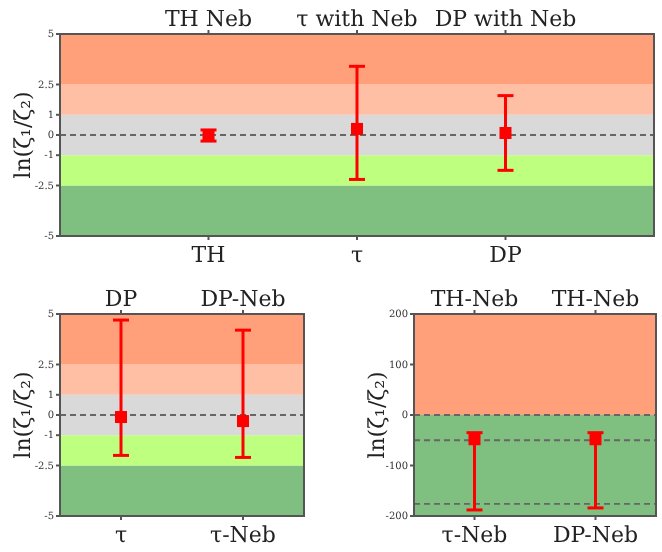 Image resolution: width=662 pixels, height=552 pixels. Describe the element at coordinates (243, 299) in the screenshot. I see `text: DP-Neb` at that location.